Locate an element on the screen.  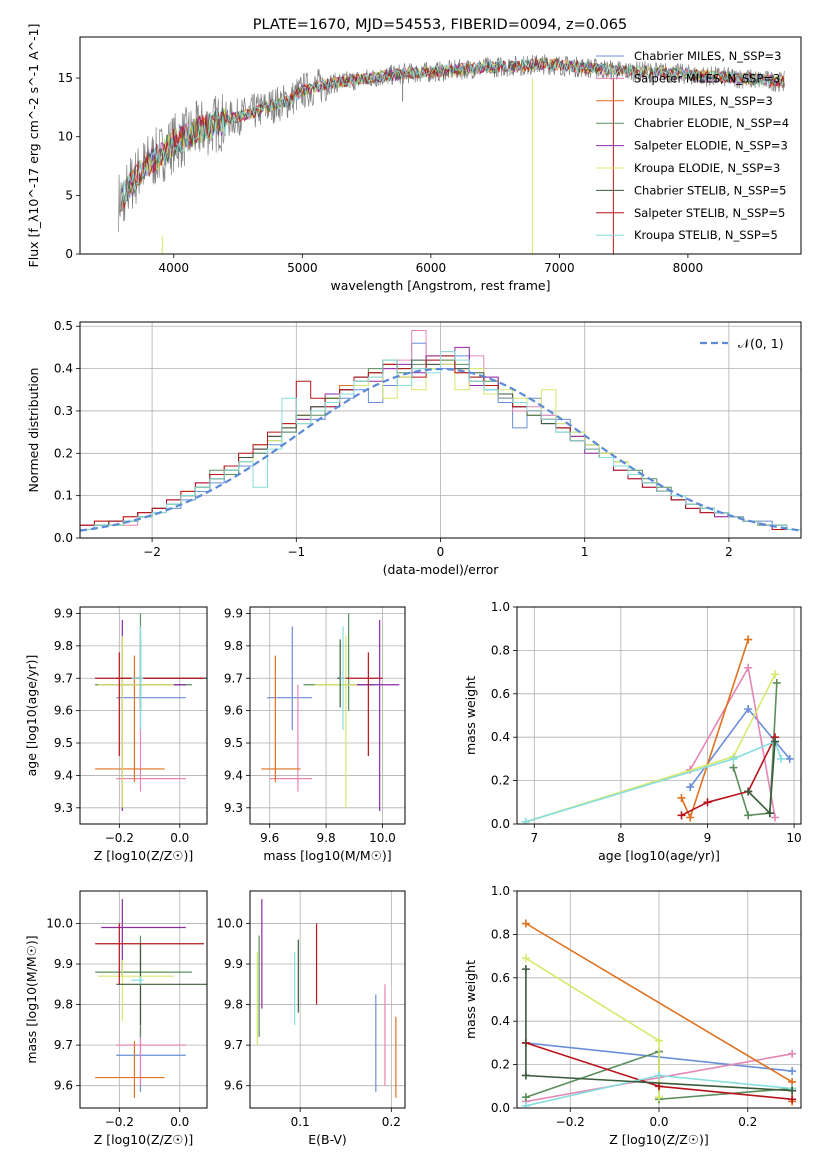
legend-entry: Salpeter MILES, N_SSP=3 is located at coordinates (707, 78).